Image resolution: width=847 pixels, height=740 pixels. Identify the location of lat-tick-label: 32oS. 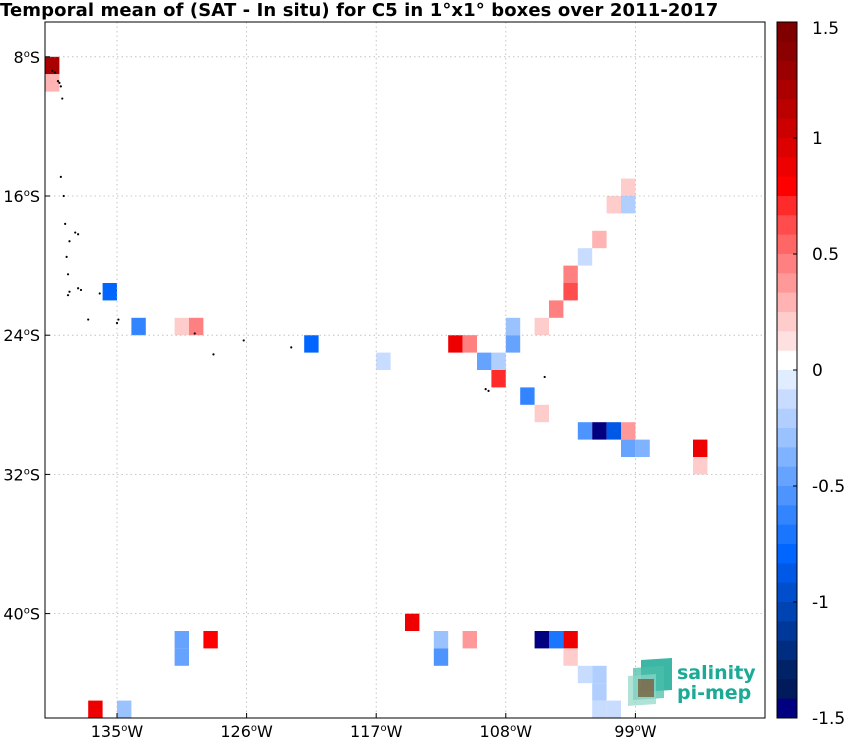
(21, 474).